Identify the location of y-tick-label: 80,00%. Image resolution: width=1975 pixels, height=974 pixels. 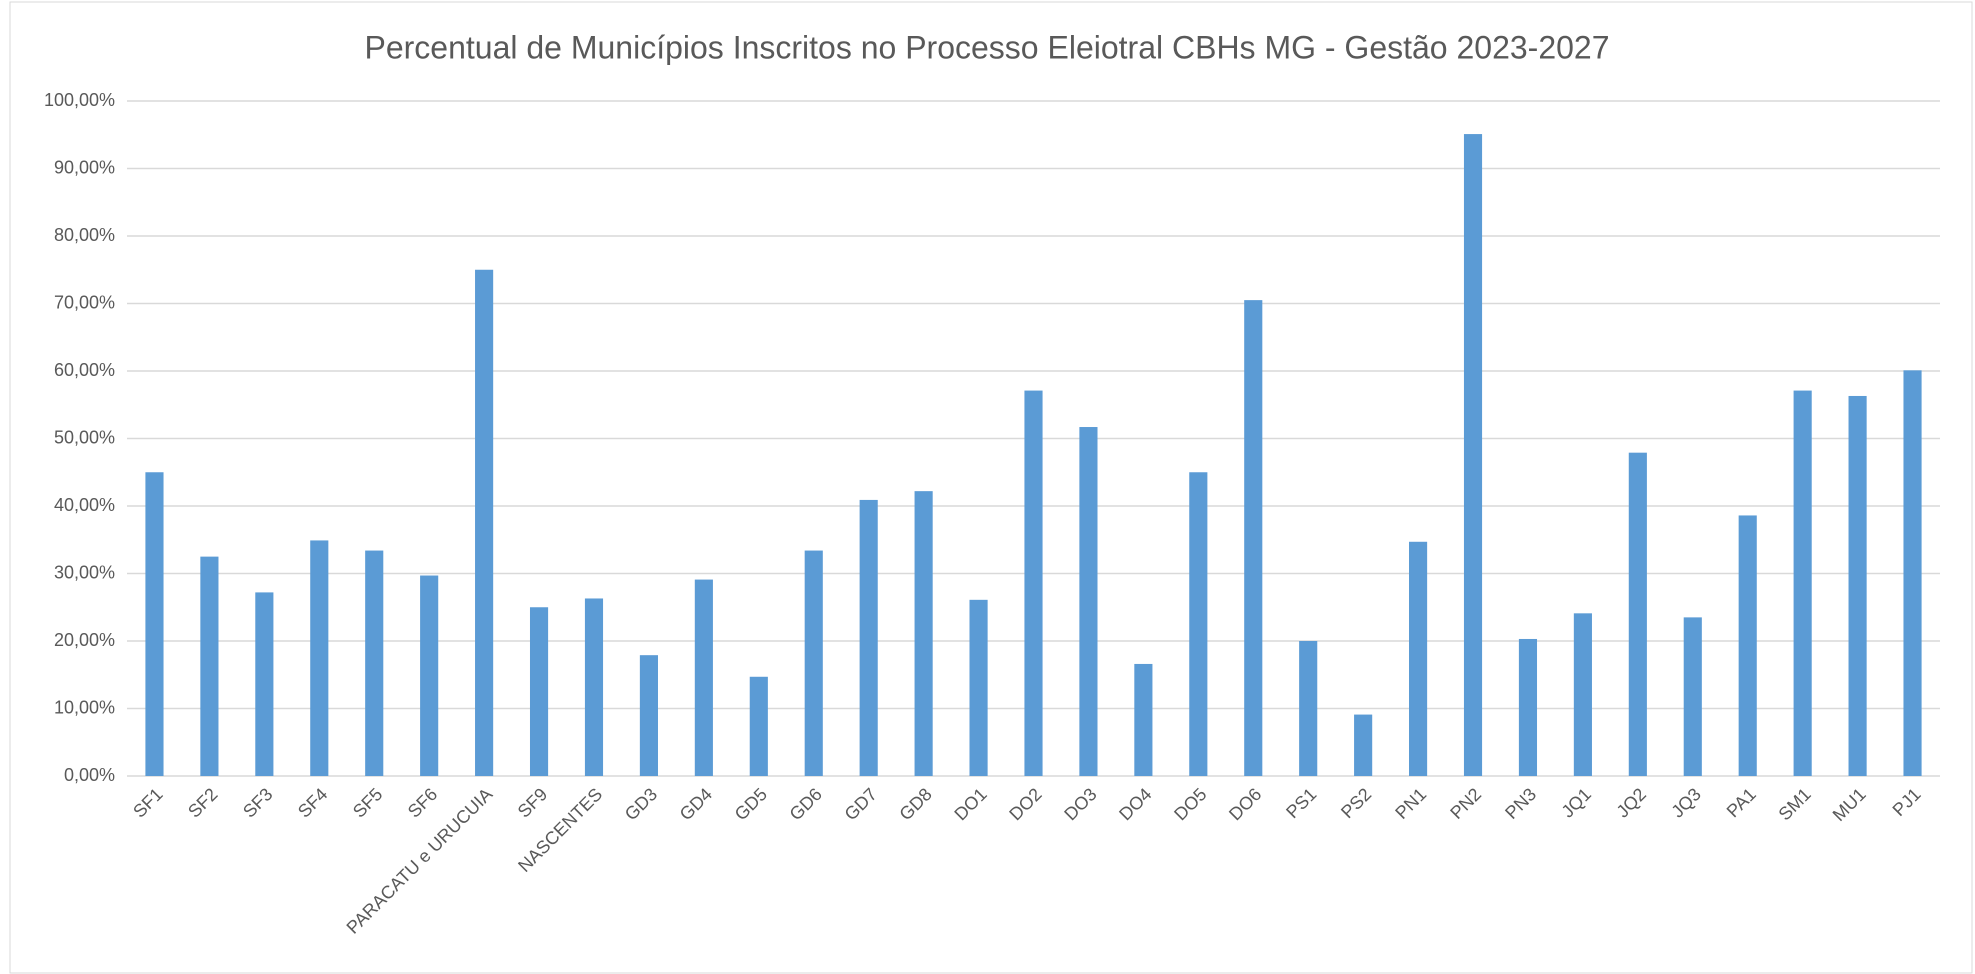
(84, 235).